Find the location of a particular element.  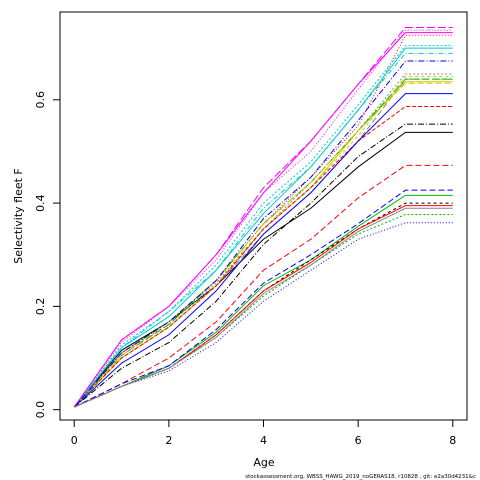

y-tick-label-3: 0.4 is located at coordinates (40, 203).